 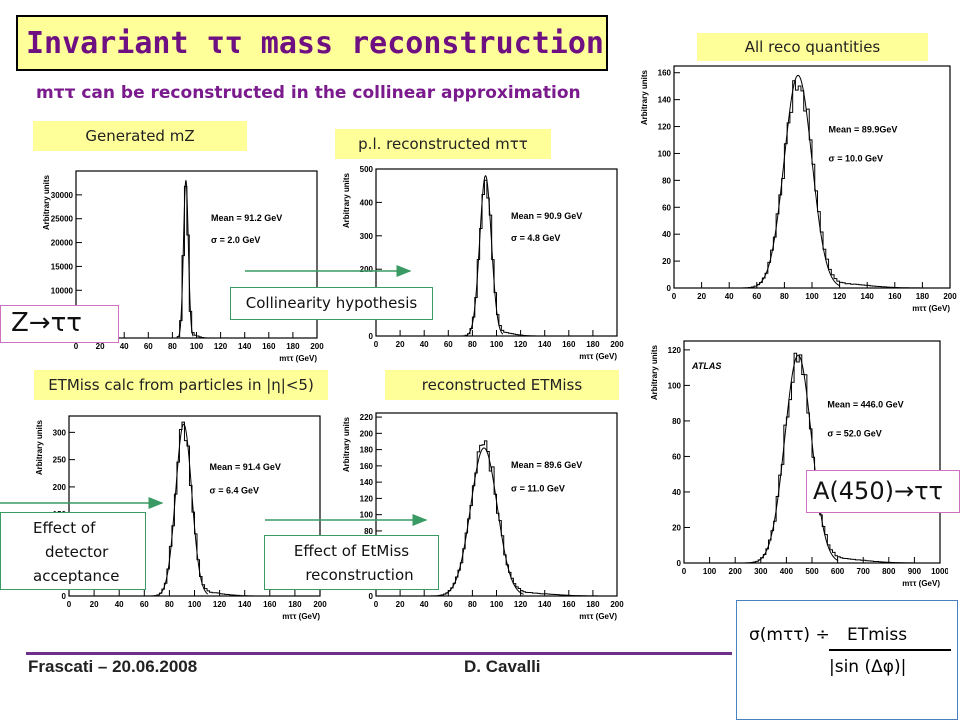 I want to click on x-tick-label: 400, so click(x=787, y=571).